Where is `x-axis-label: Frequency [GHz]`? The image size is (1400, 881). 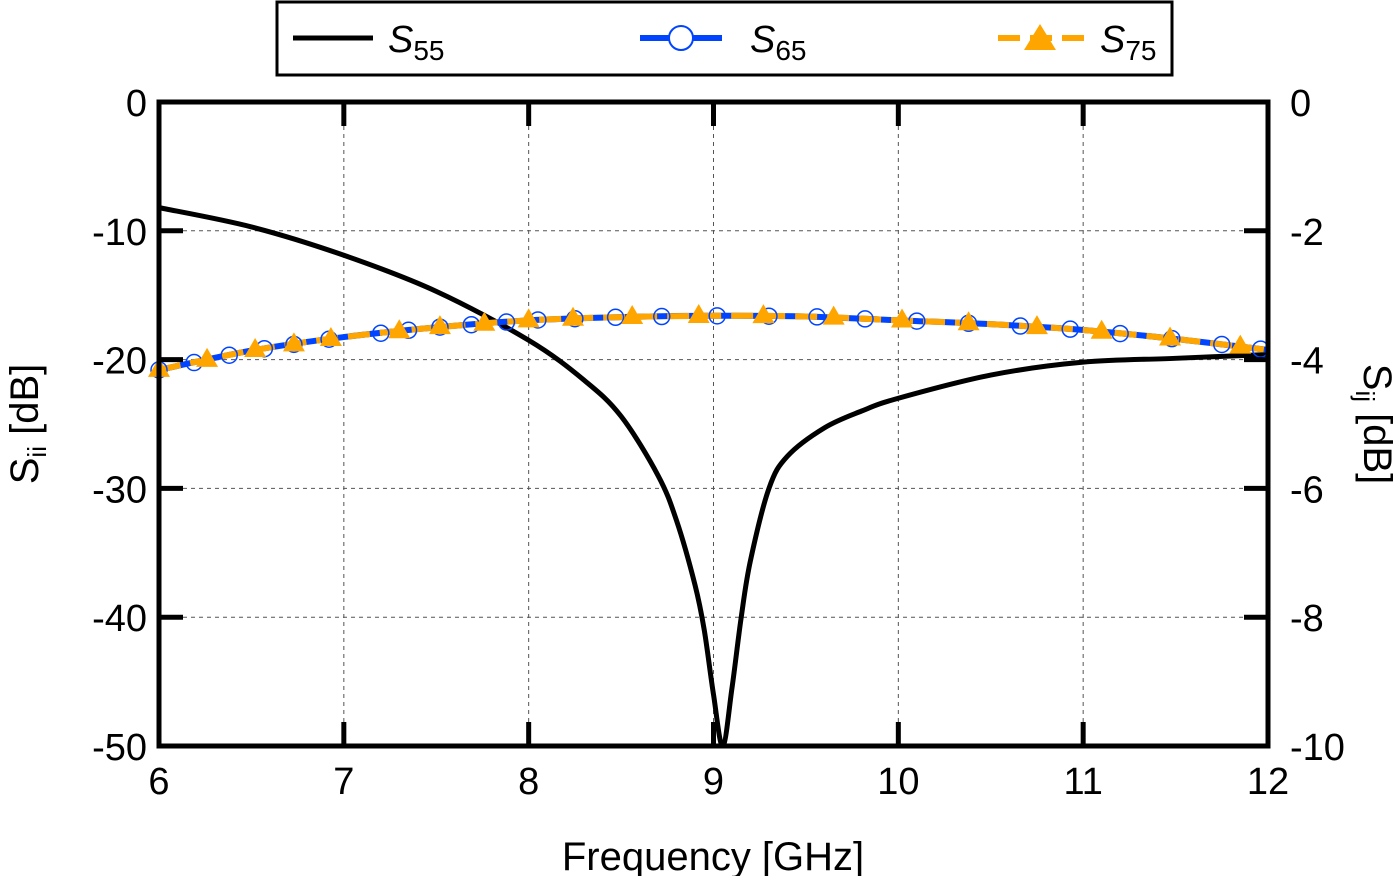
x-axis-label: Frequency [GHz] is located at coordinates (713, 855).